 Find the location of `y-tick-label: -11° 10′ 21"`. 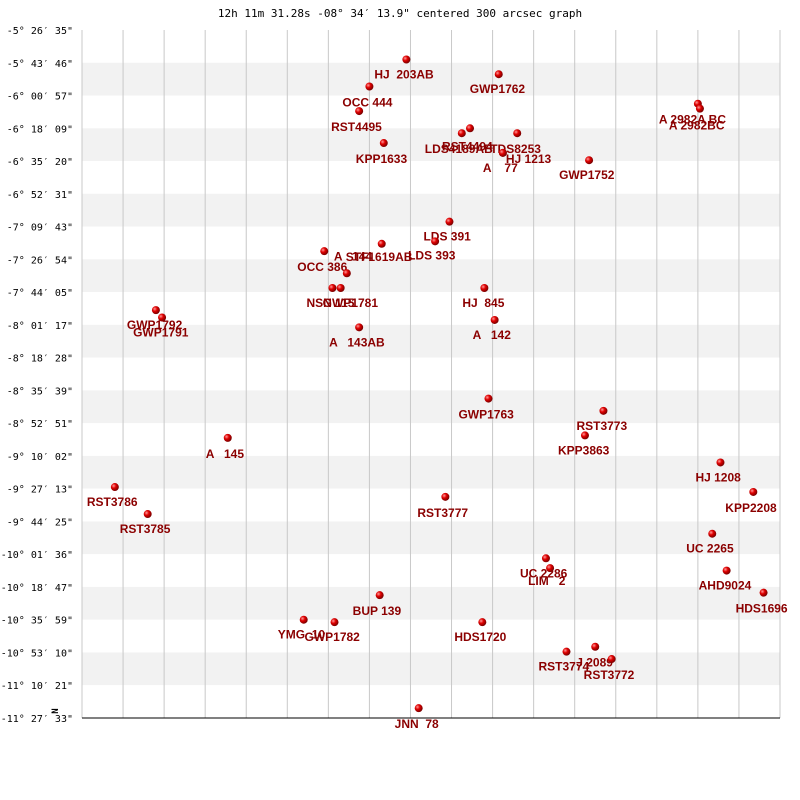

y-tick-label: -11° 10′ 21" is located at coordinates (37, 686).